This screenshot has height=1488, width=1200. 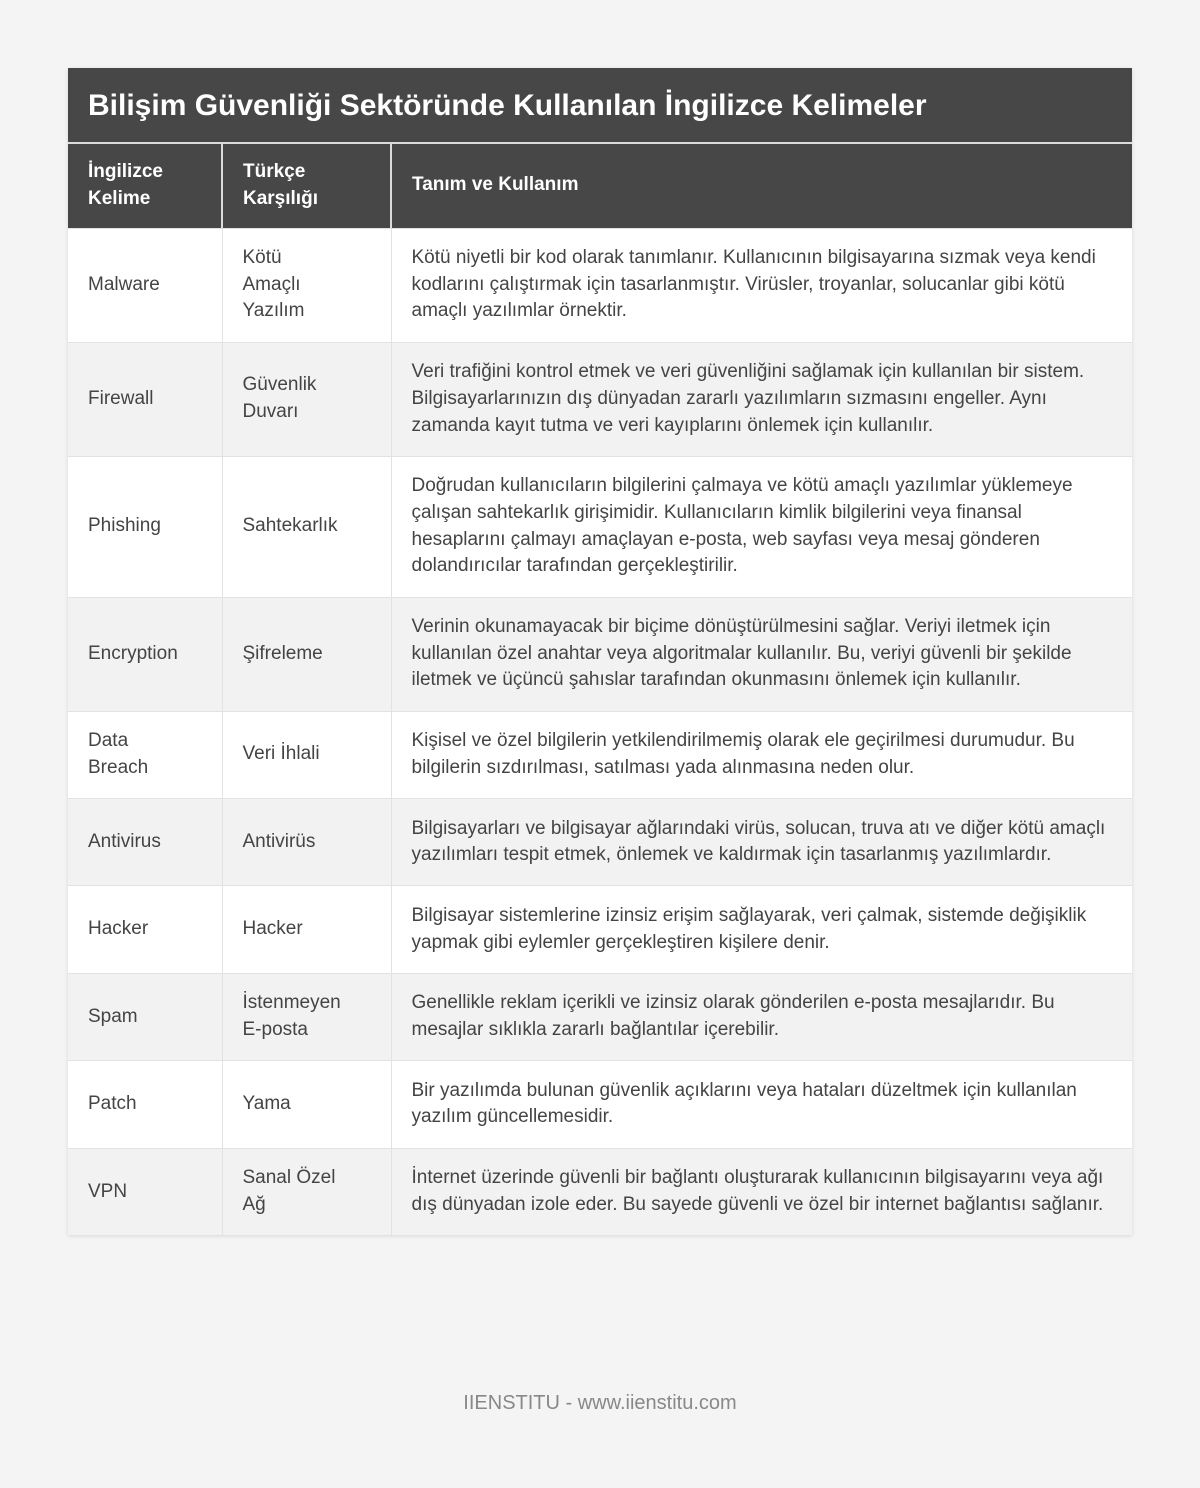 I want to click on english-term-cell: Encryption, so click(x=145, y=654).